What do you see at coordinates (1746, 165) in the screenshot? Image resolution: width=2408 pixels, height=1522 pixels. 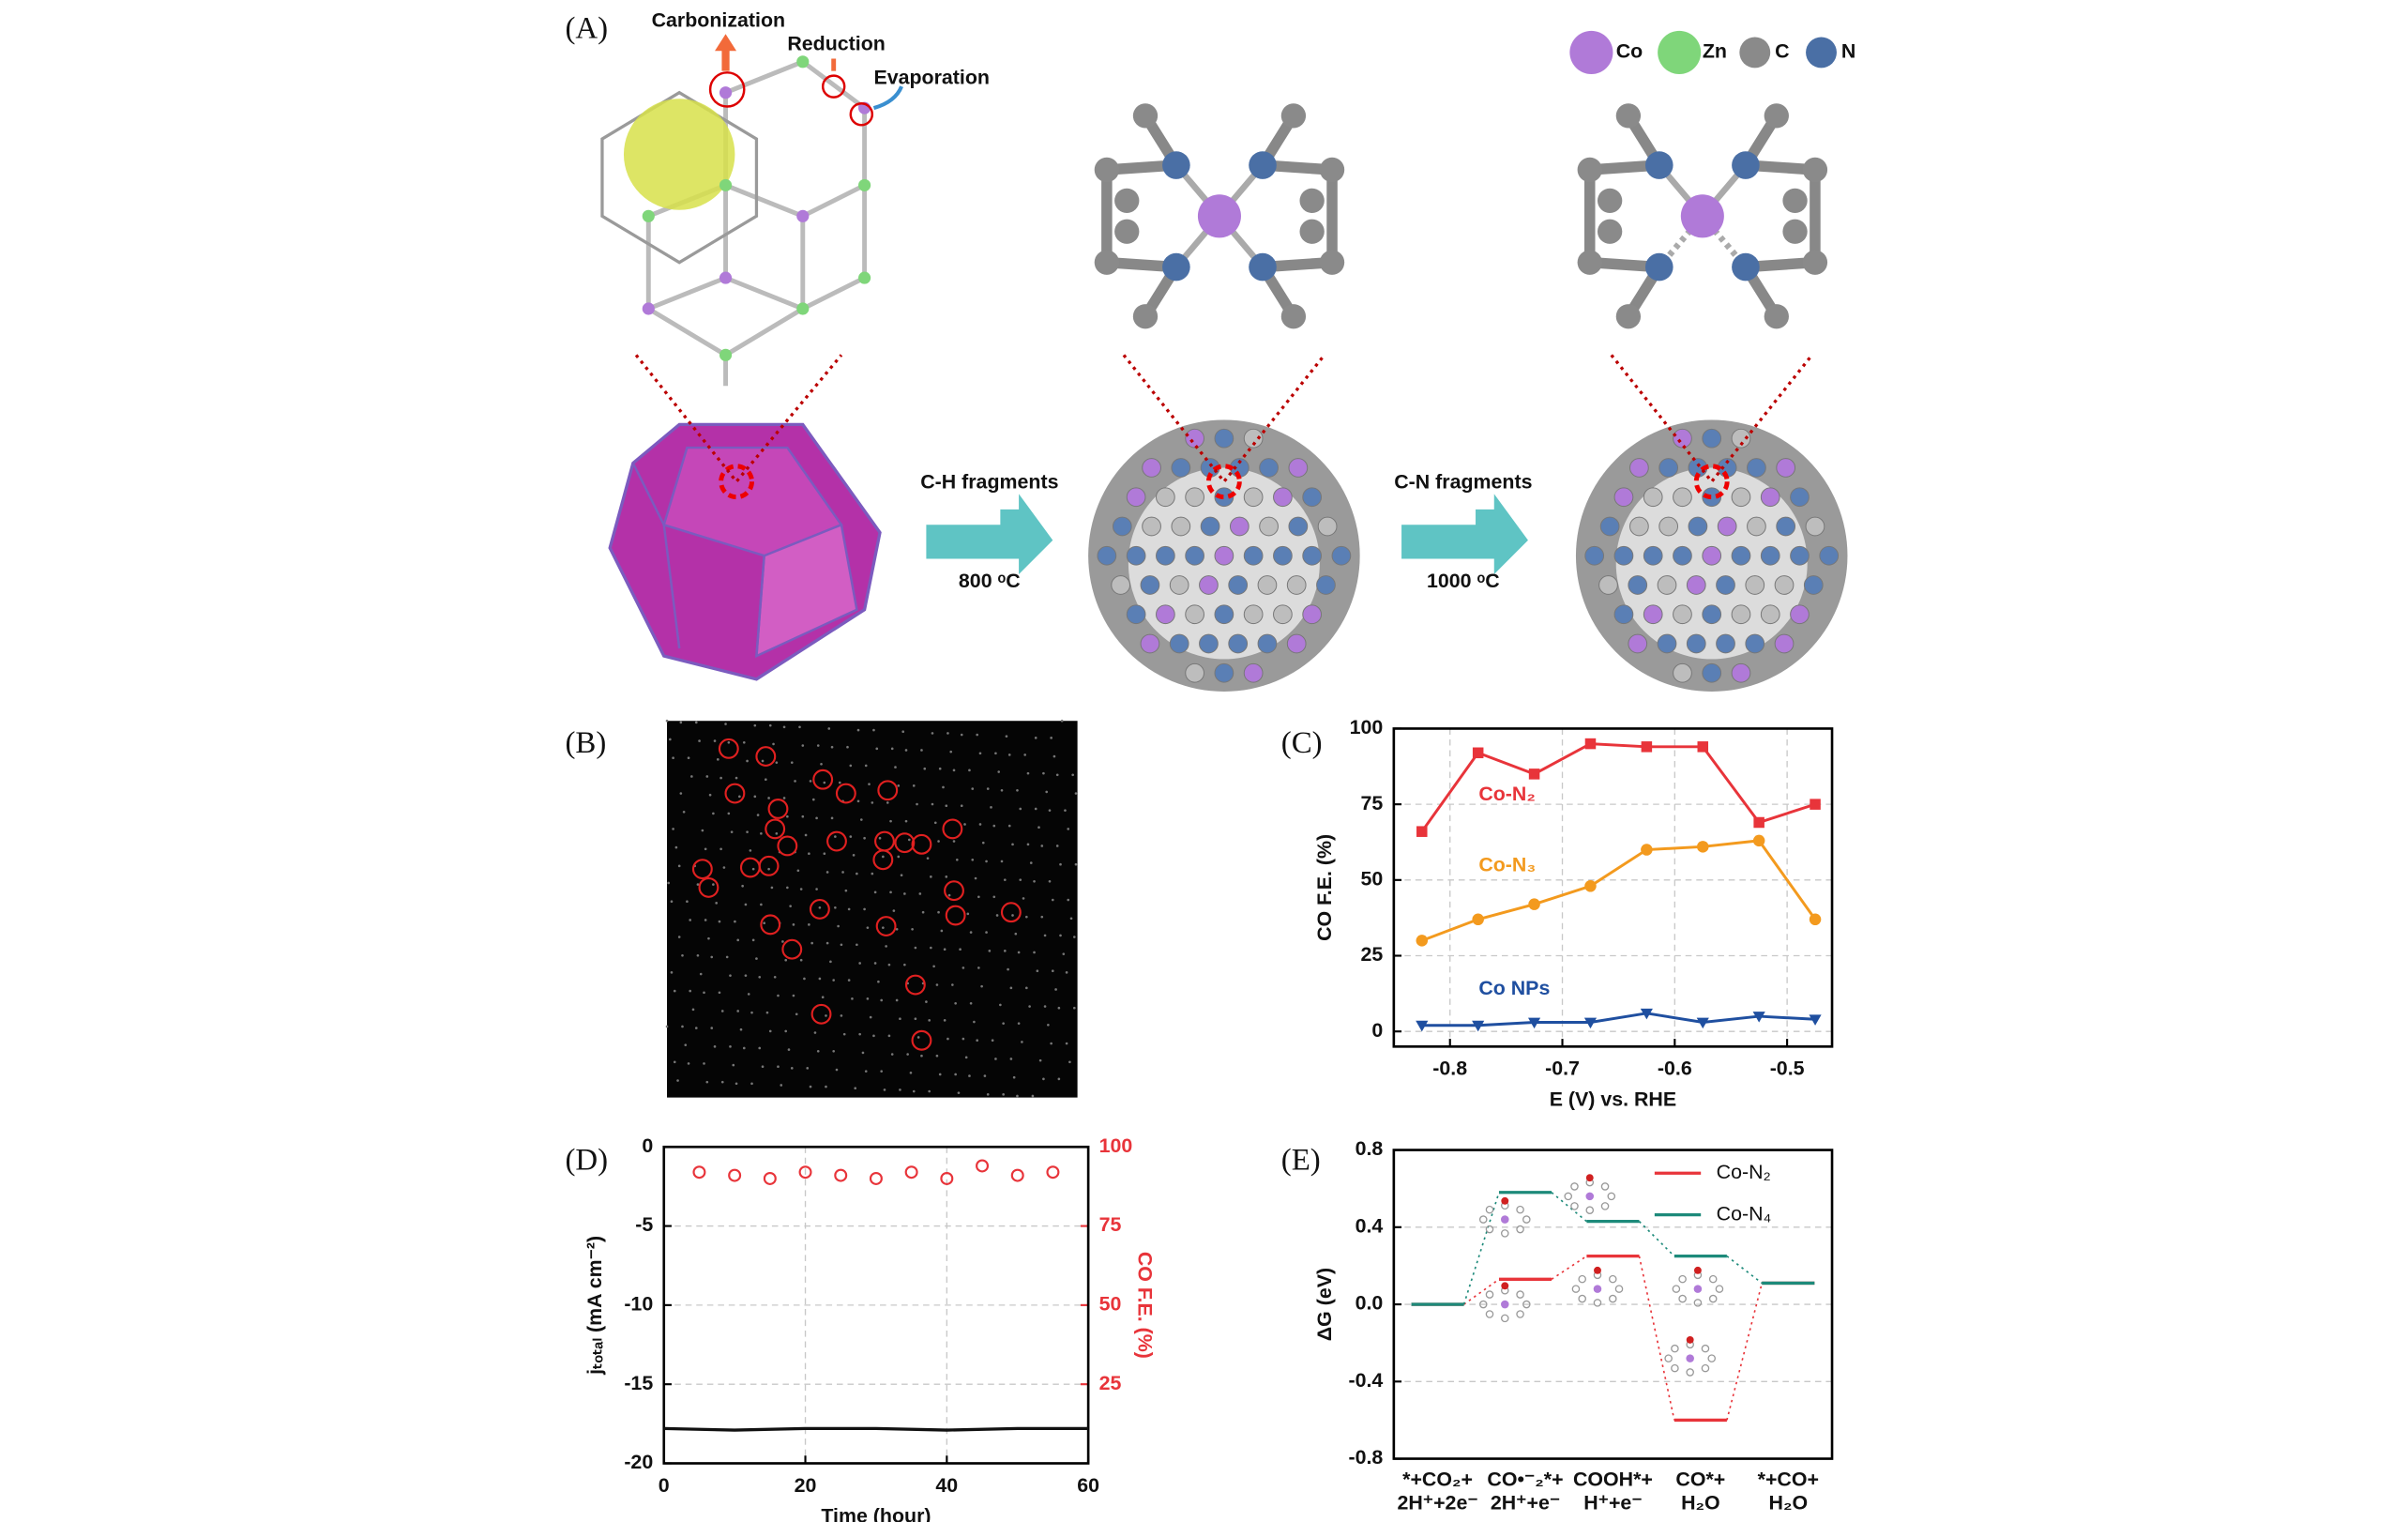 I see `nitrogen` at bounding box center [1746, 165].